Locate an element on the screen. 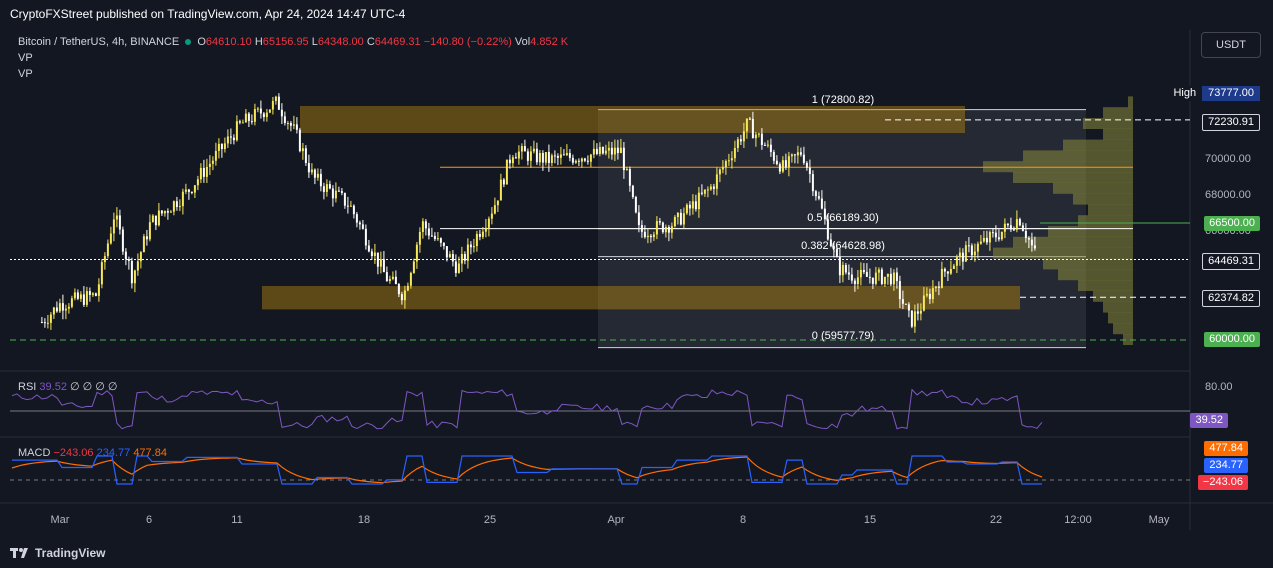  currency-button: USDT is located at coordinates (1231, 45).